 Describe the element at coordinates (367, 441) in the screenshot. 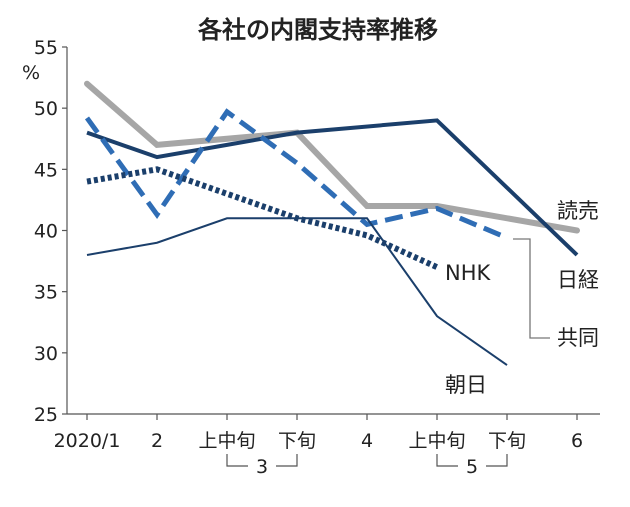

I see `x-tick-label: 4` at that location.